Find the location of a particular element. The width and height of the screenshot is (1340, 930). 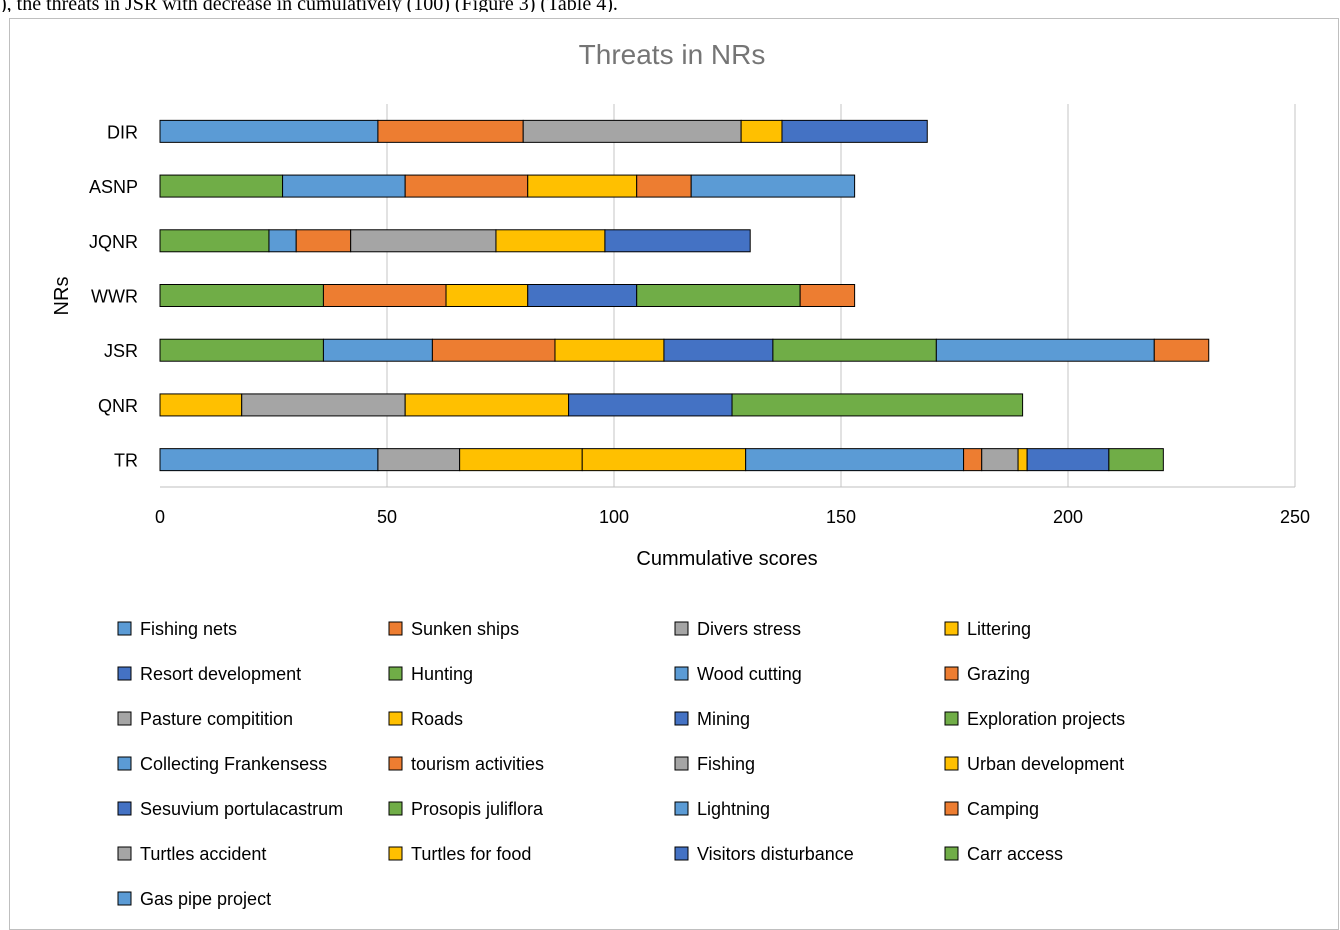

x-tick-label: 200 is located at coordinates (1068, 517).